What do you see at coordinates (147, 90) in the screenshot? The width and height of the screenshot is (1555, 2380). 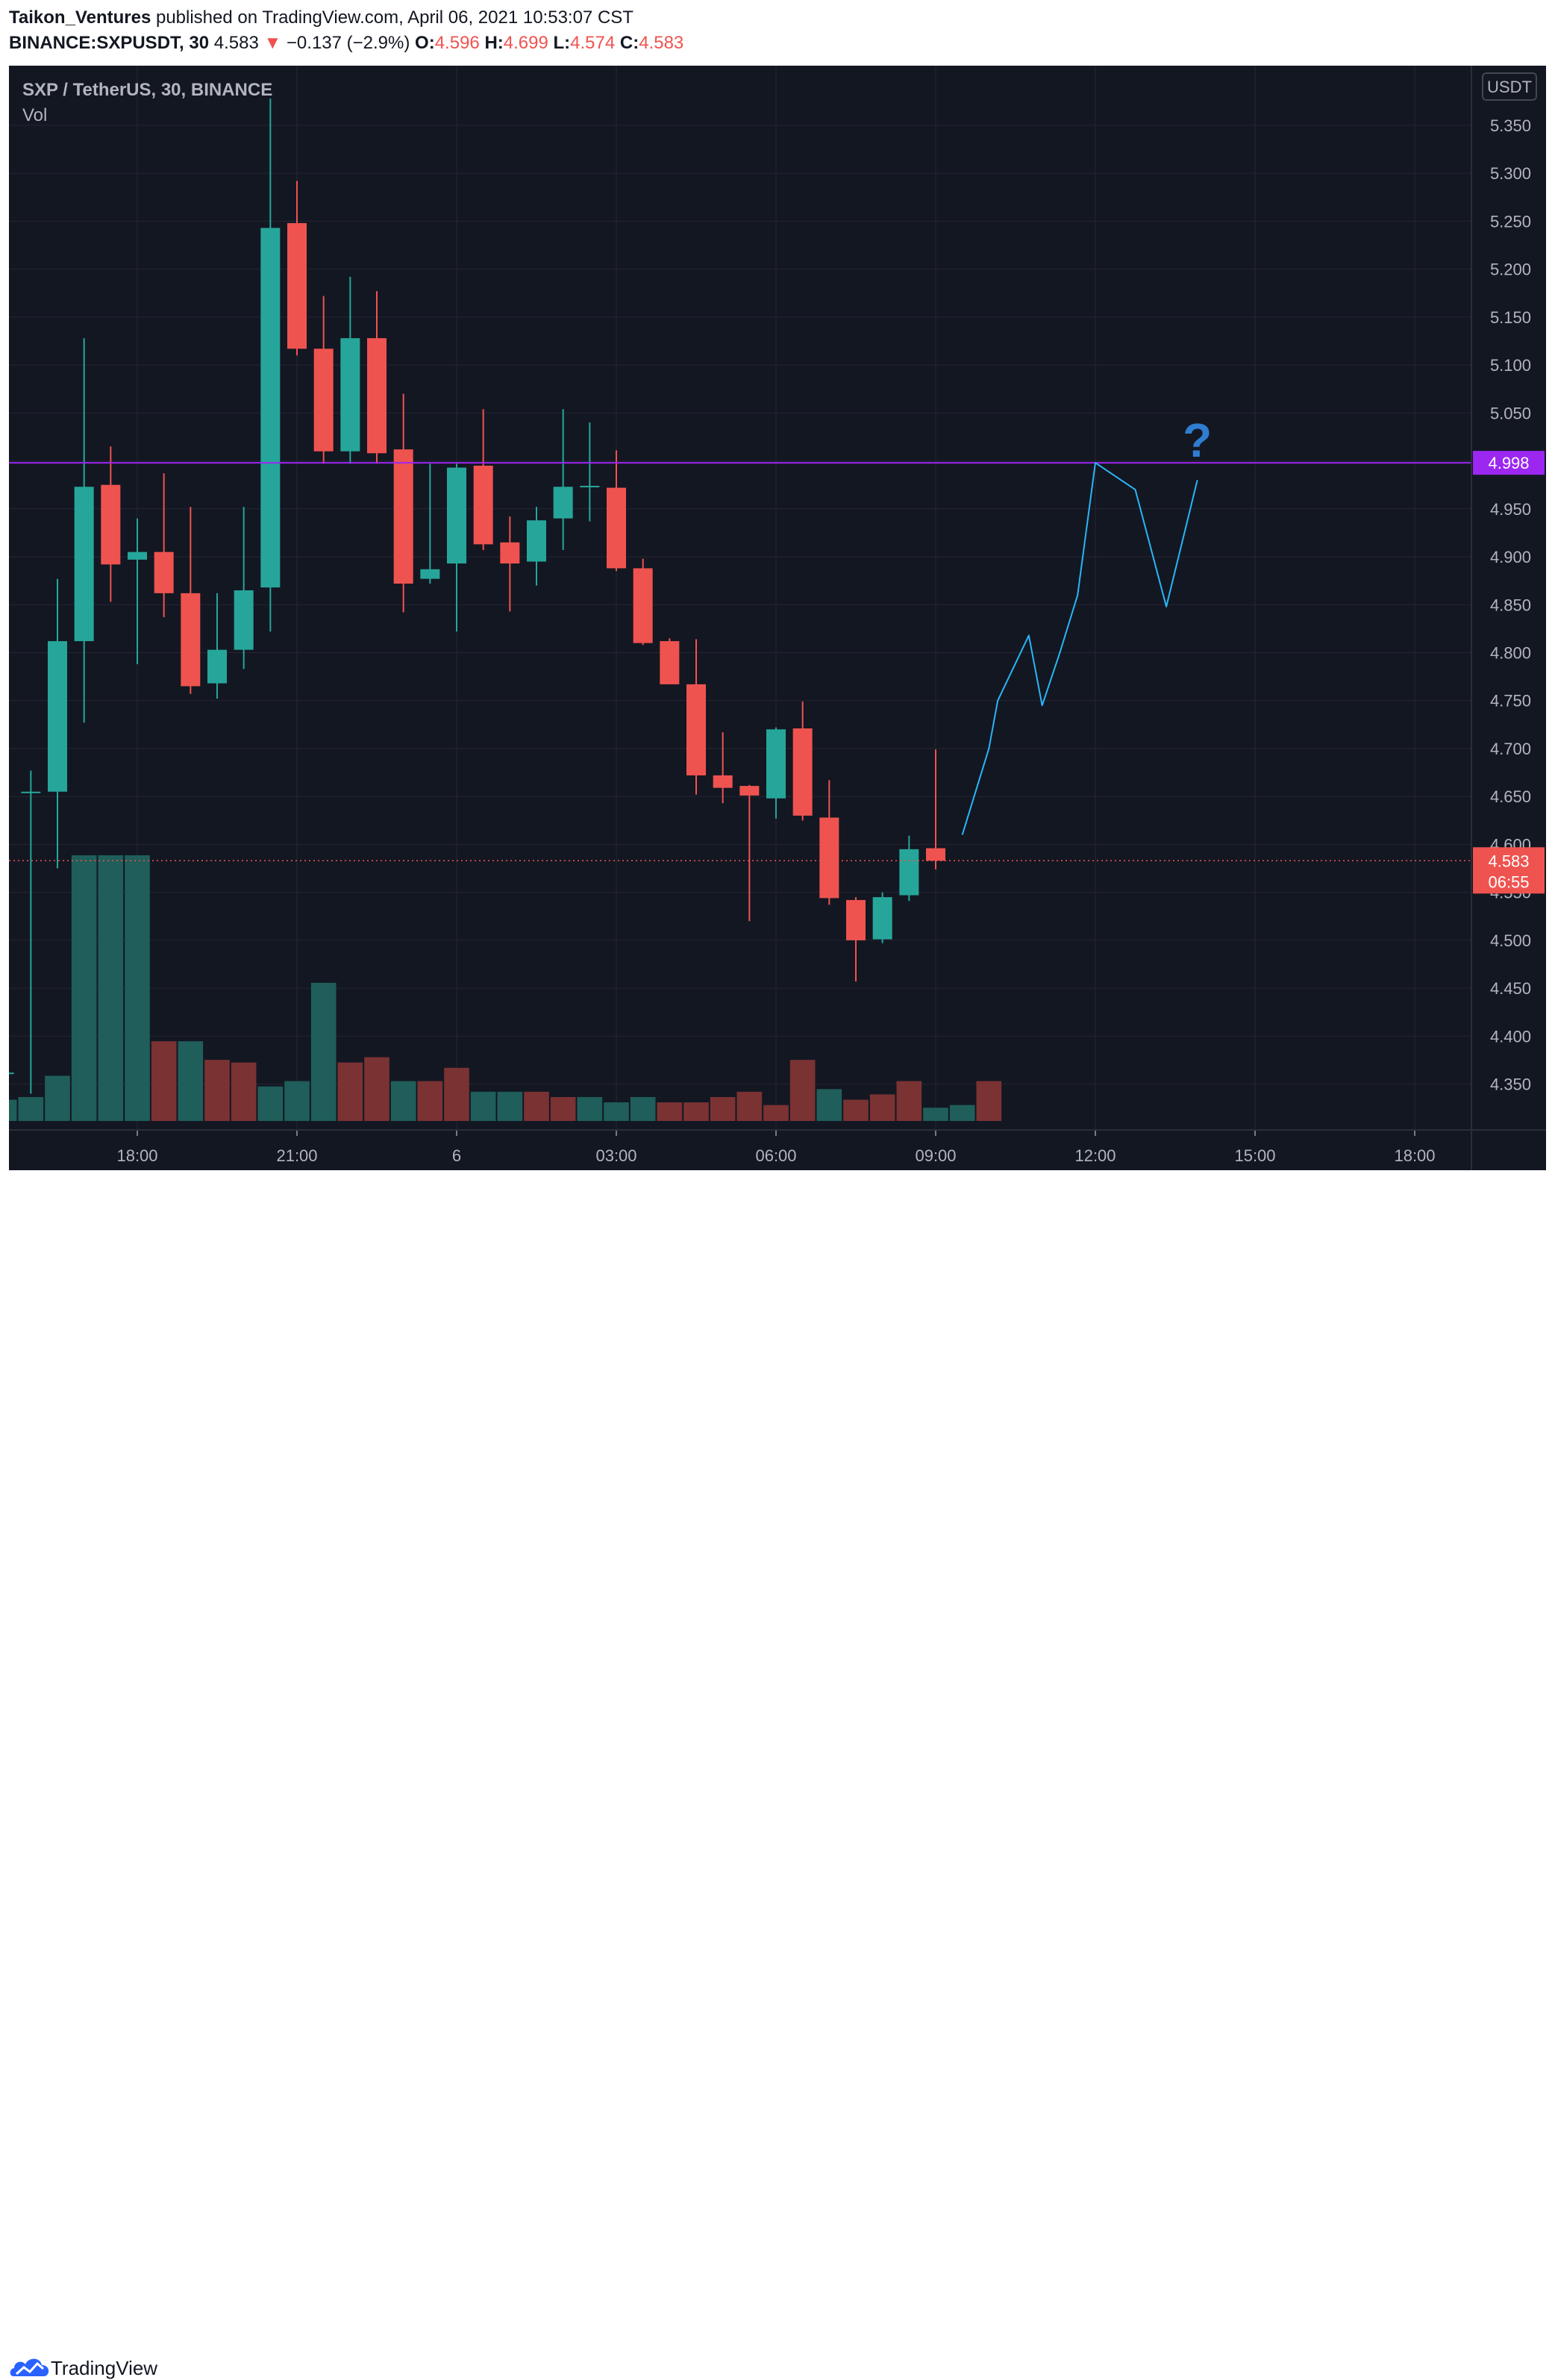 I see `chart-title: SXP / TetherUS, 30, BINANCE` at bounding box center [147, 90].